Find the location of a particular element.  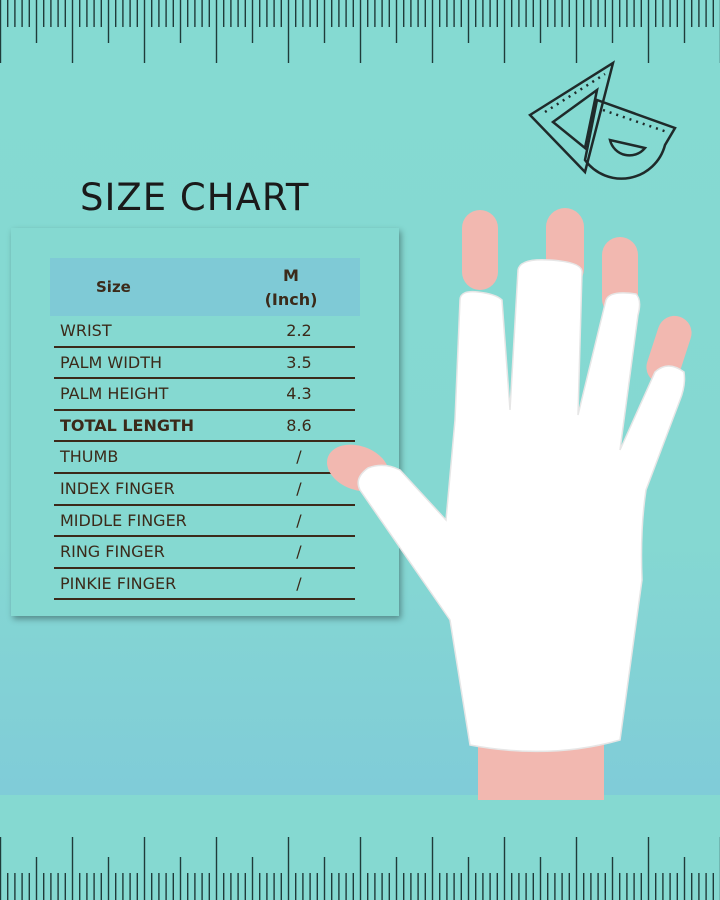

row-label: RING FINGER is located at coordinates (112, 552).